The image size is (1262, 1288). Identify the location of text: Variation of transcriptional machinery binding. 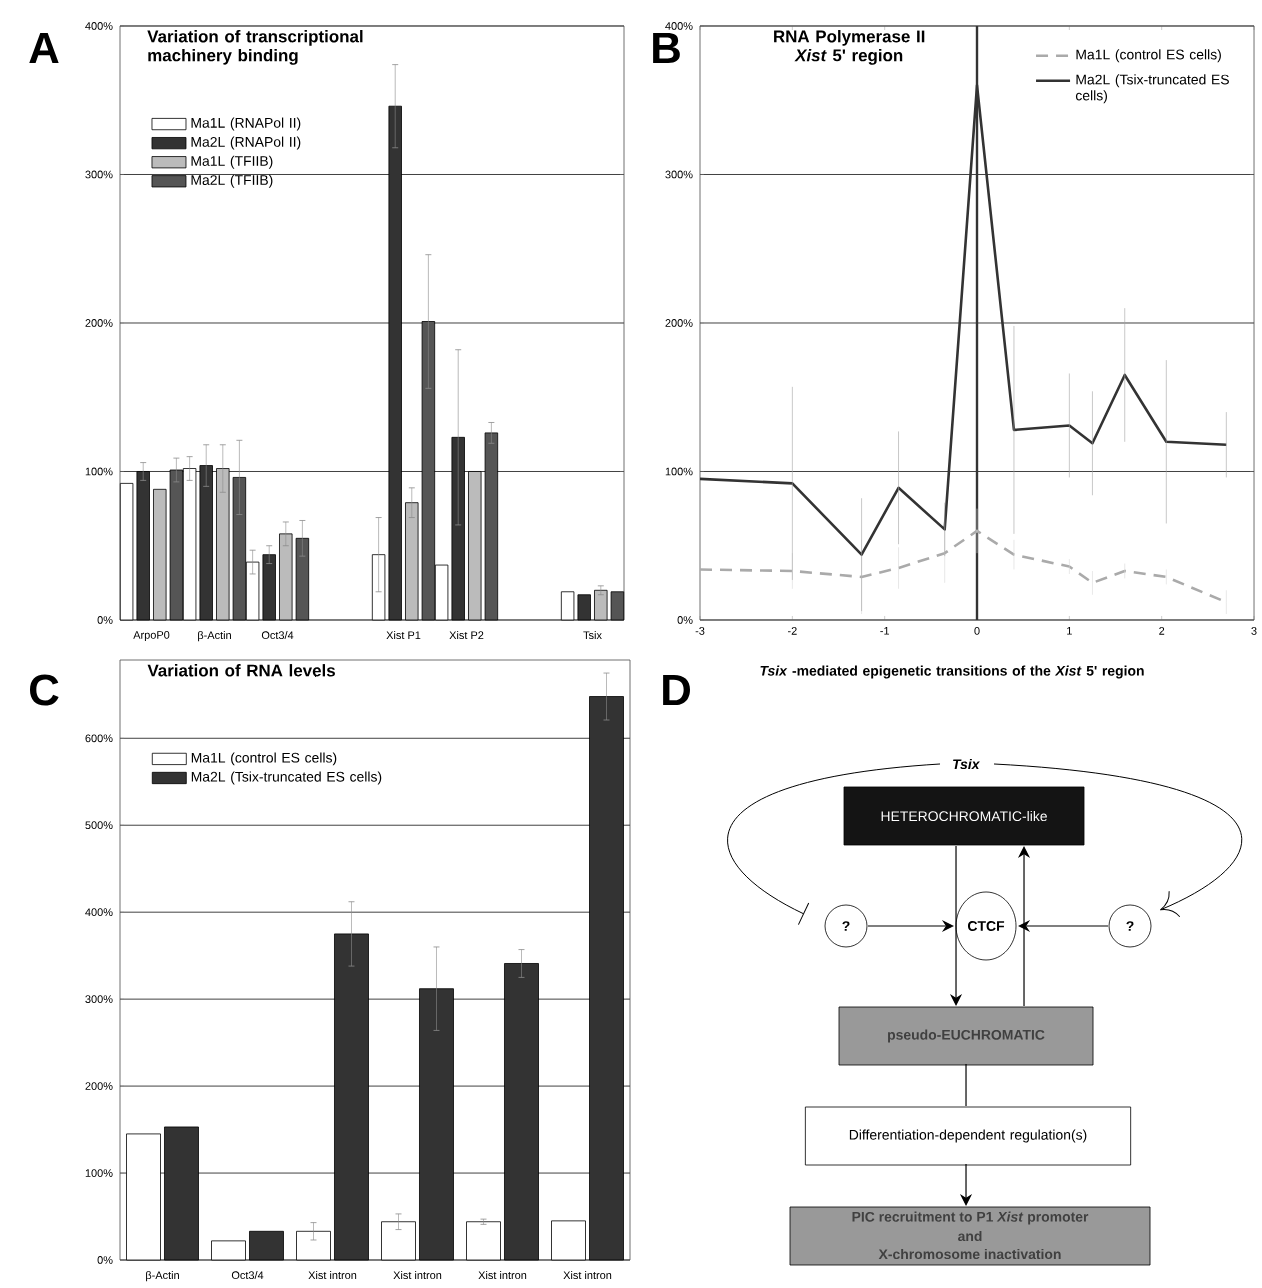
(255, 47).